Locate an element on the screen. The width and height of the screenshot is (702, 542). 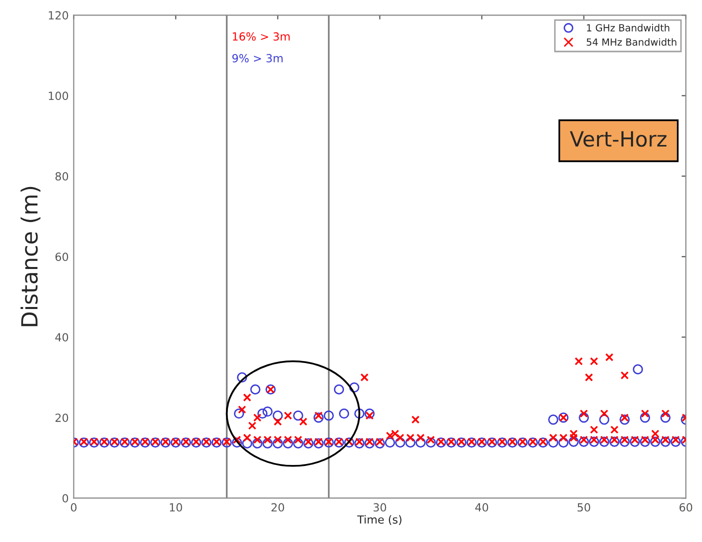
y-tick-label: 80 is located at coordinates (61, 176).